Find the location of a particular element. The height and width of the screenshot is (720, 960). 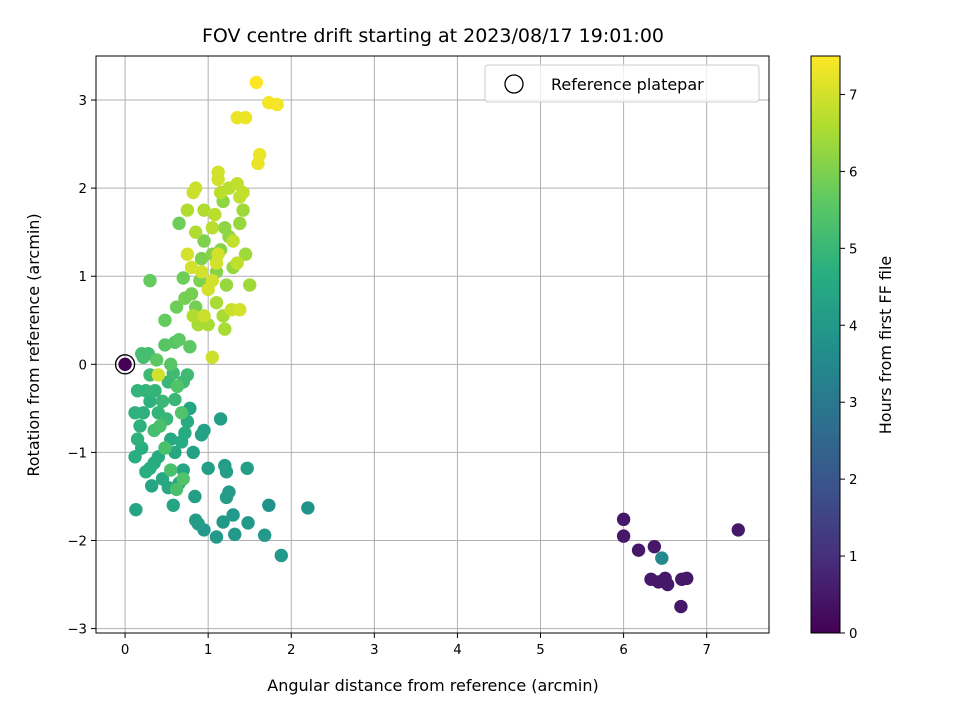

x-tick-label: 7 is located at coordinates (706, 650).